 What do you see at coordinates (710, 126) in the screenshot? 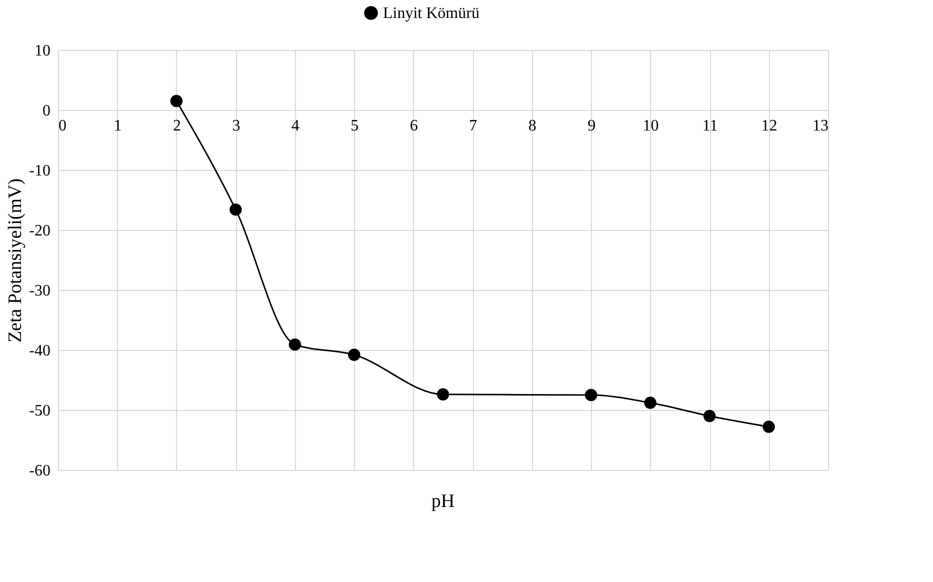
I see `x-tick-label: 11` at bounding box center [710, 126].